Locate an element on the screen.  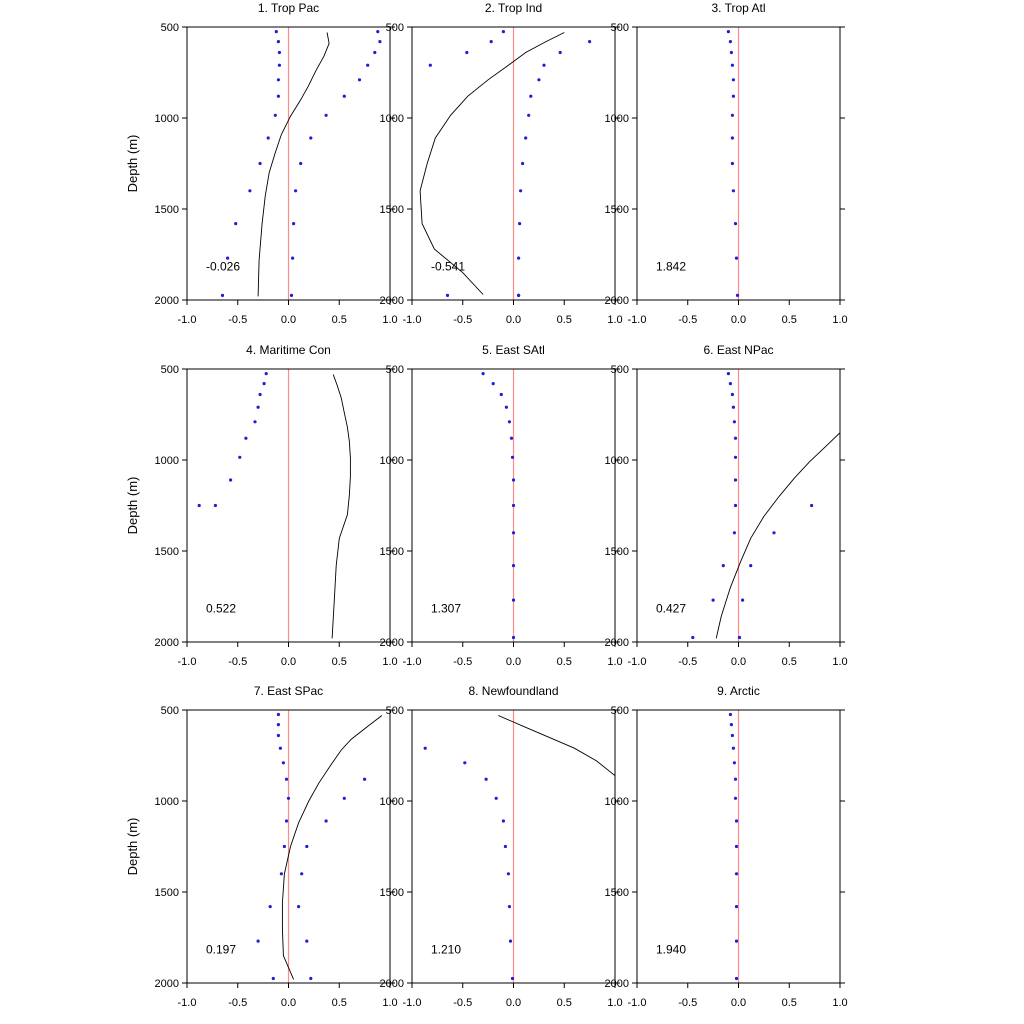
panel-title: 4. Maritime Con is located at coordinates (288, 350).